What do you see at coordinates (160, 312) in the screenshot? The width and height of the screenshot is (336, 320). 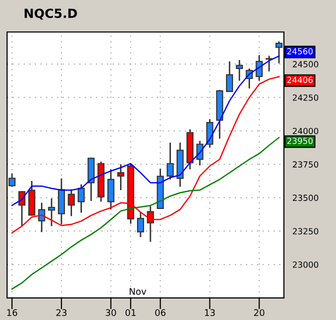 I see `x-tick-label: 06` at bounding box center [160, 312].